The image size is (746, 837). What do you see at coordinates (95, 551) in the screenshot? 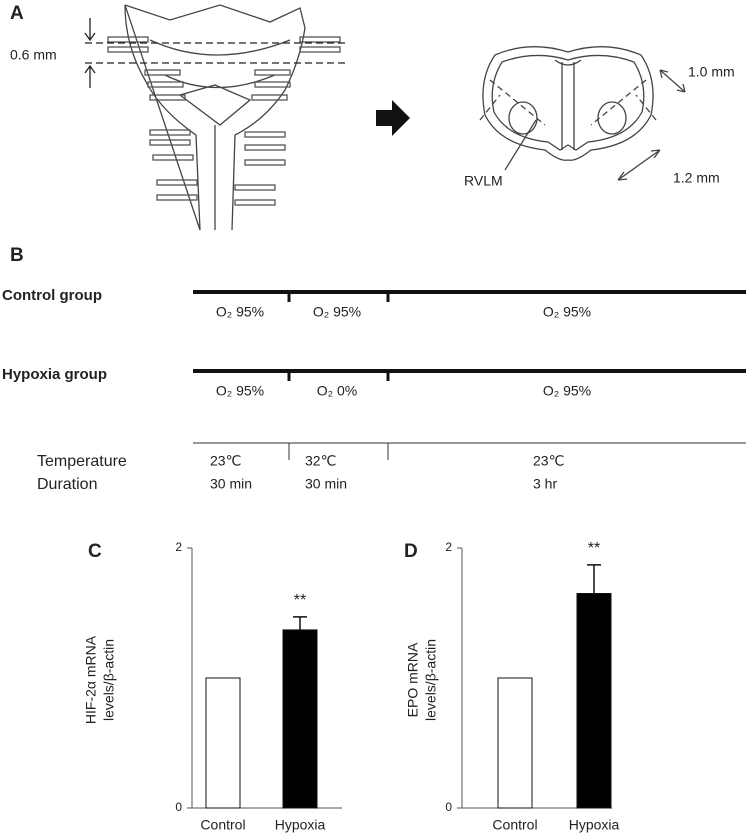
I see `panel-label: C` at bounding box center [95, 551].